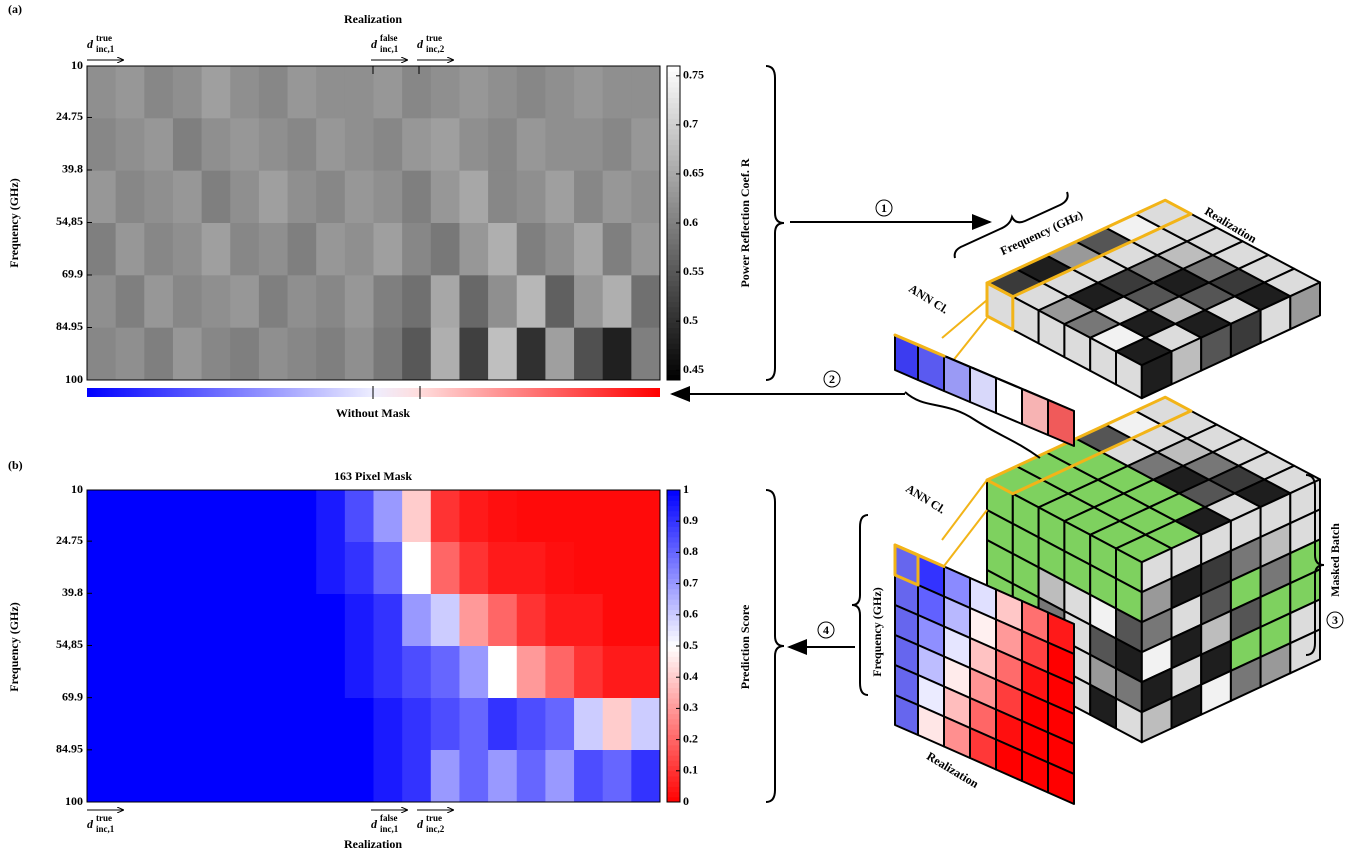  What do you see at coordinates (77, 489) in the screenshot?
I see `y-tick-label: 10` at bounding box center [77, 489].